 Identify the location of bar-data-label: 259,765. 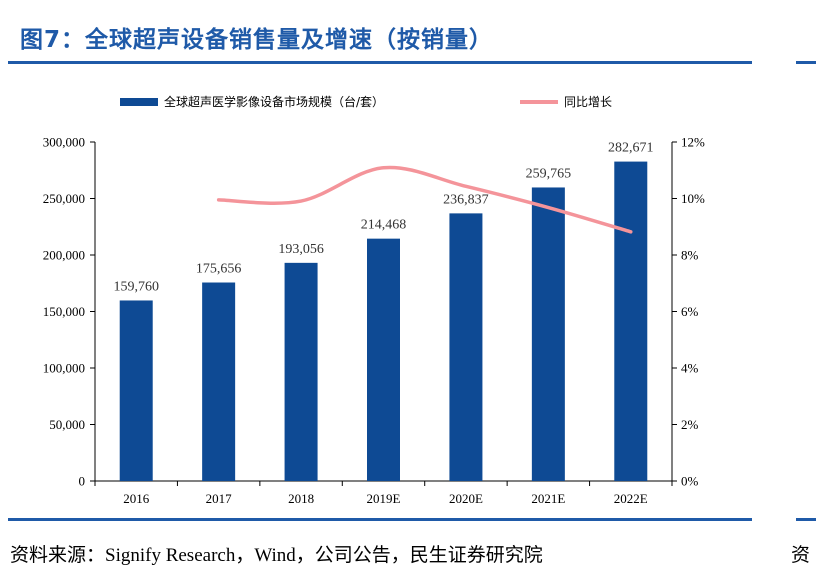
(549, 173).